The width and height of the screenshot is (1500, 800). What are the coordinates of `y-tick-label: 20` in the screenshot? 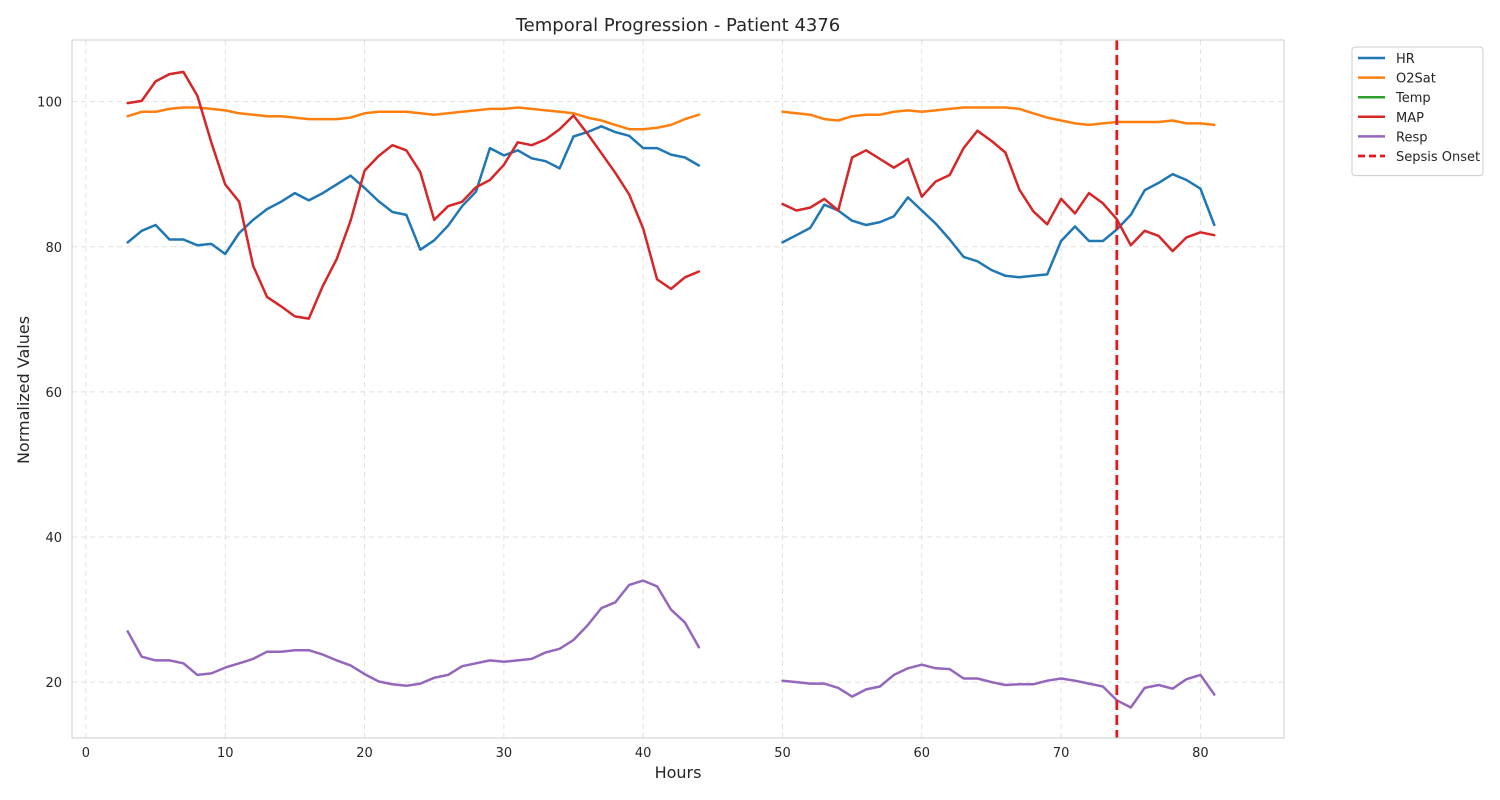 It's located at (53, 683).